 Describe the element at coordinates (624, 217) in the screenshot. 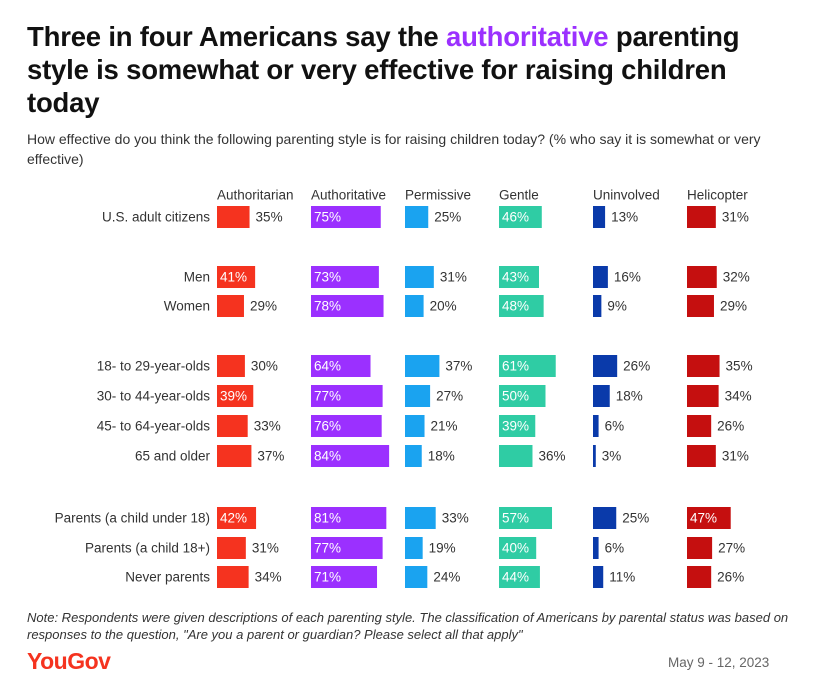

I see `value-label-uninvolved-u-s-adult-citizens: 13%` at that location.